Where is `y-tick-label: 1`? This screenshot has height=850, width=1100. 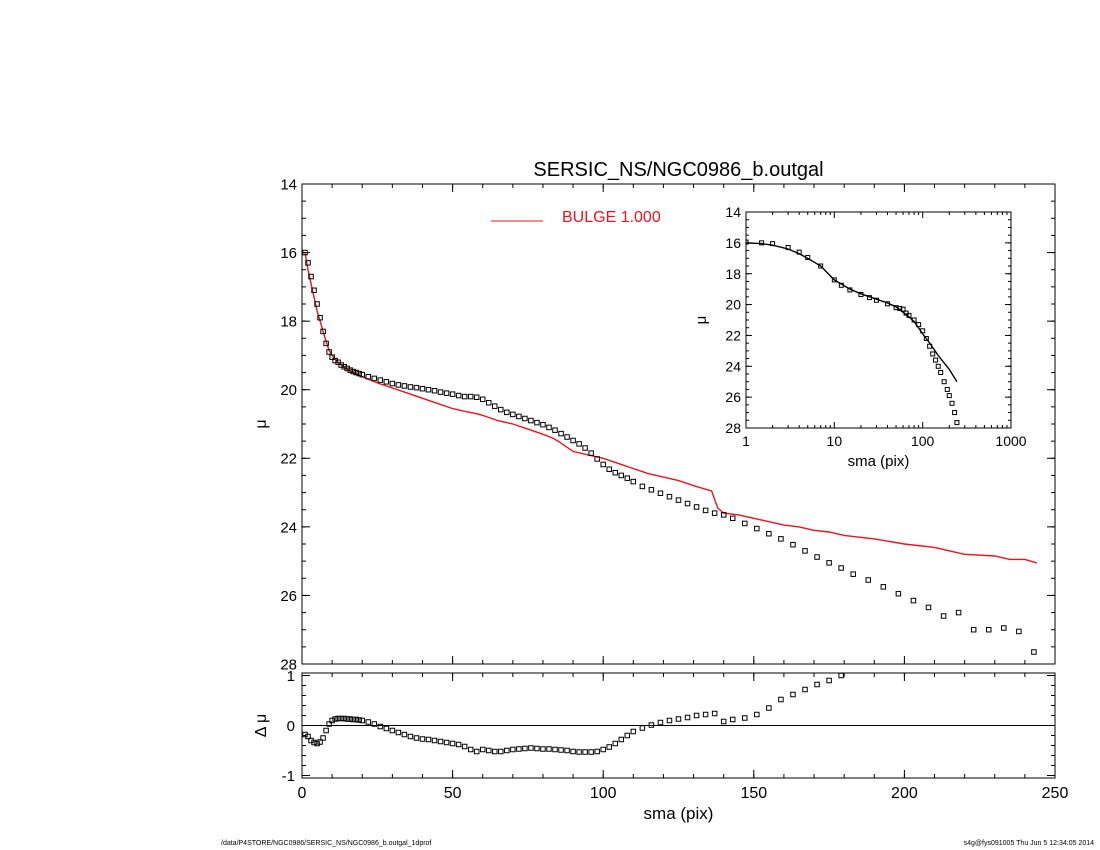 y-tick-label: 1 is located at coordinates (291, 676).